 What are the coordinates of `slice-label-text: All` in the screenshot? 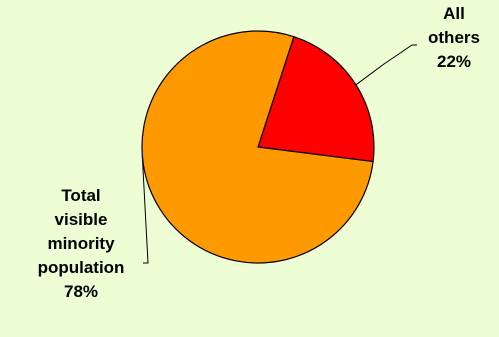 It's located at (454, 13).